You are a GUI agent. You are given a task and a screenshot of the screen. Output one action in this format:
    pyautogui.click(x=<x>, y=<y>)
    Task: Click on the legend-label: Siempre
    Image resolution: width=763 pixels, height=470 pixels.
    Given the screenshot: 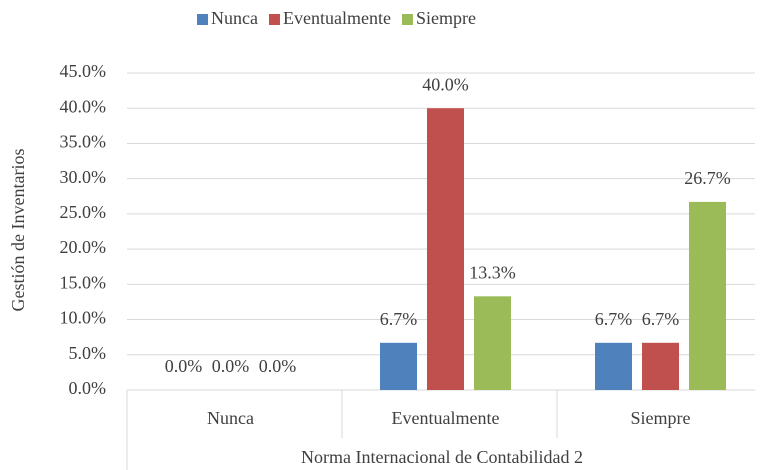 What is the action you would take?
    pyautogui.click(x=446, y=18)
    